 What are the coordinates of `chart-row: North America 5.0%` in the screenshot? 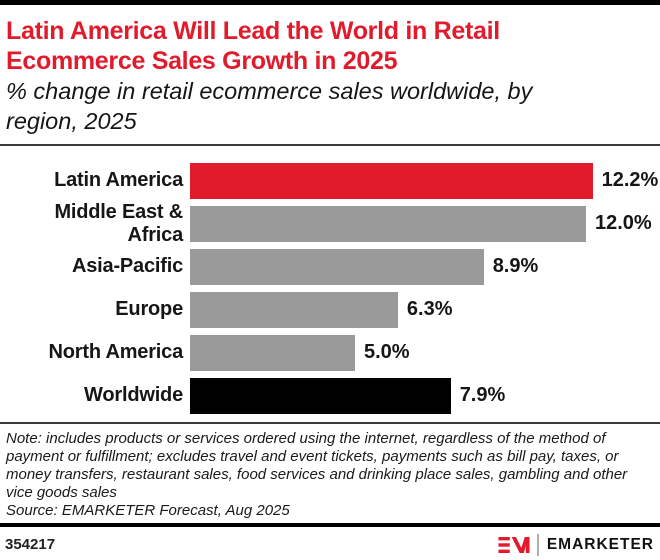 It's located at (330, 352).